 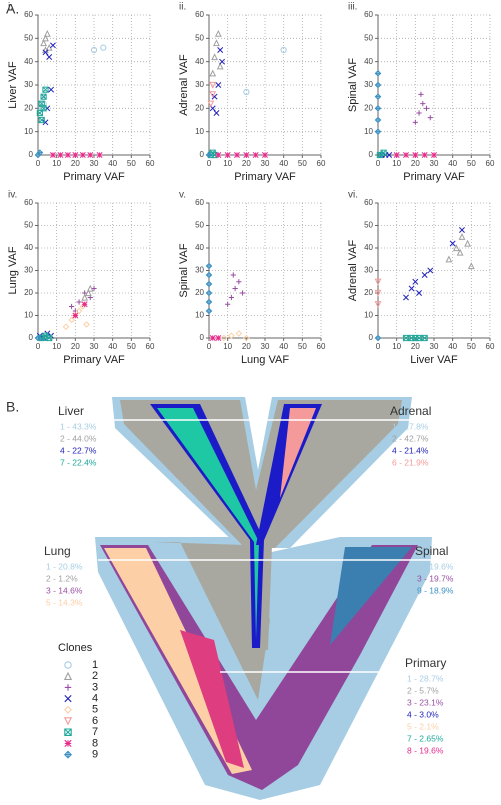 What do you see at coordinates (199, 107) in the screenshot?
I see `y-tick-label: 20` at bounding box center [199, 107].